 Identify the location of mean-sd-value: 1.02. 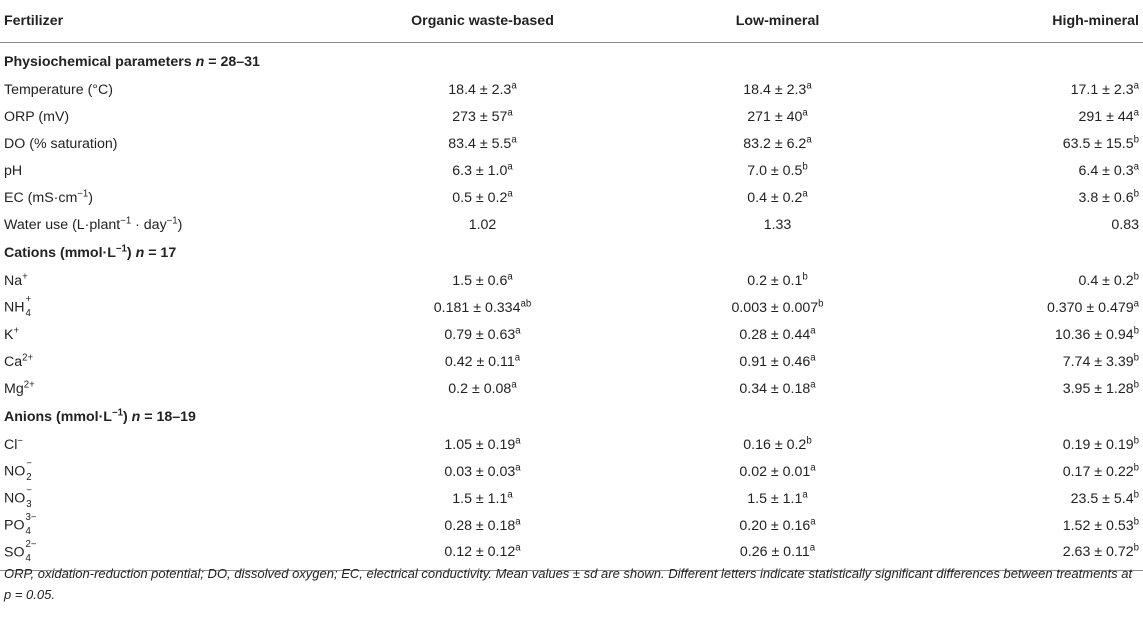
(482, 224).